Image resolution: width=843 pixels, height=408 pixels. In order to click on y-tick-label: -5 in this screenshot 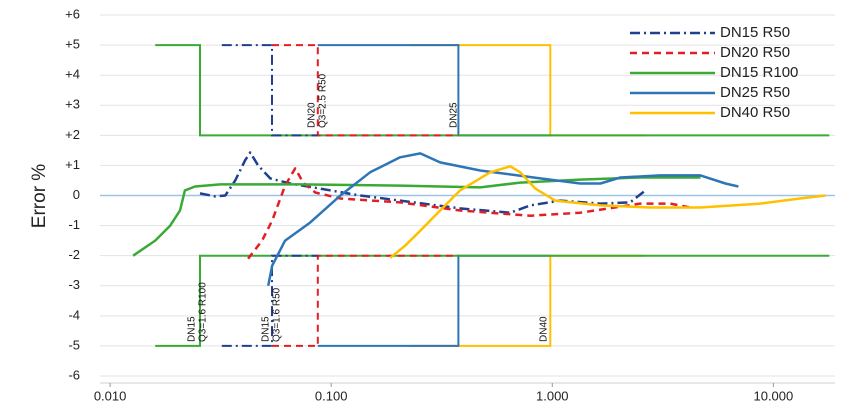, I will do `click(74, 344)`.